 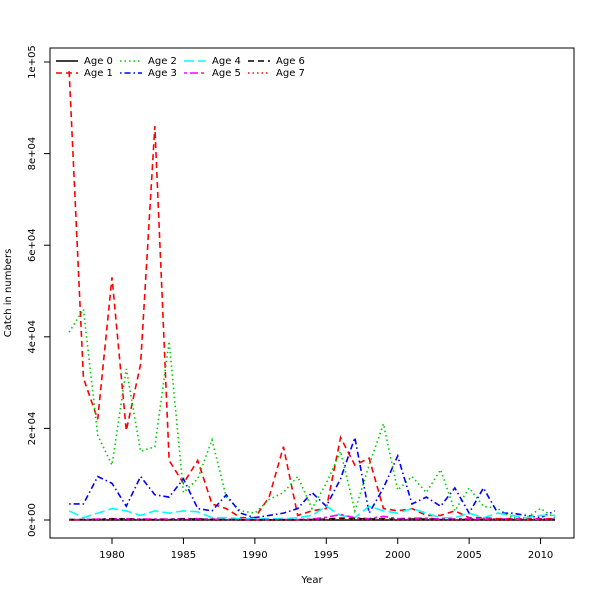 What do you see at coordinates (8, 293) in the screenshot?
I see `y-axis-label: Catch in numbers` at bounding box center [8, 293].